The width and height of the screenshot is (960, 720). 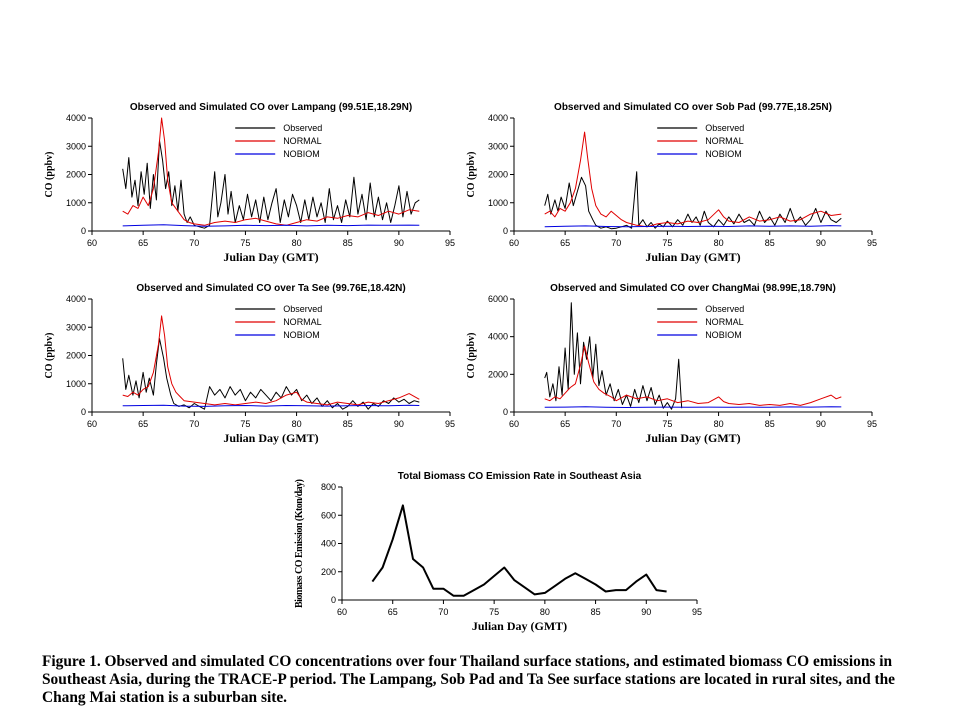 What do you see at coordinates (328, 487) in the screenshot?
I see `y-tick-label: 800` at bounding box center [328, 487].